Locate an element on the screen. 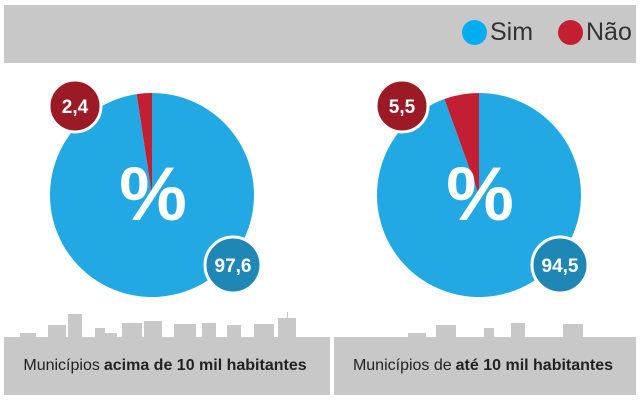 This screenshot has width=640, height=400. panel-bold: até 10 mil habitantes is located at coordinates (534, 365).